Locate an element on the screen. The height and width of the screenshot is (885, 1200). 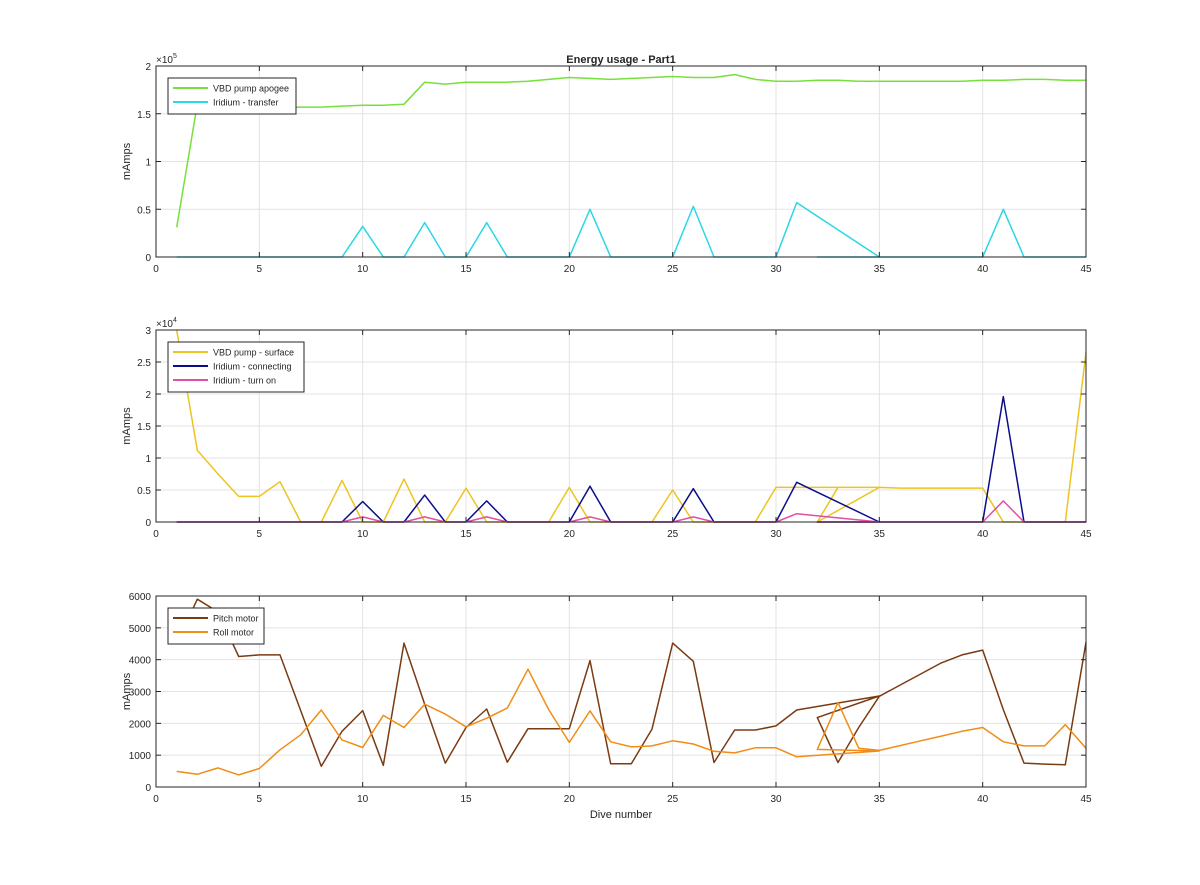
legend: Pitch motor Roll motor is located at coordinates (216, 626).